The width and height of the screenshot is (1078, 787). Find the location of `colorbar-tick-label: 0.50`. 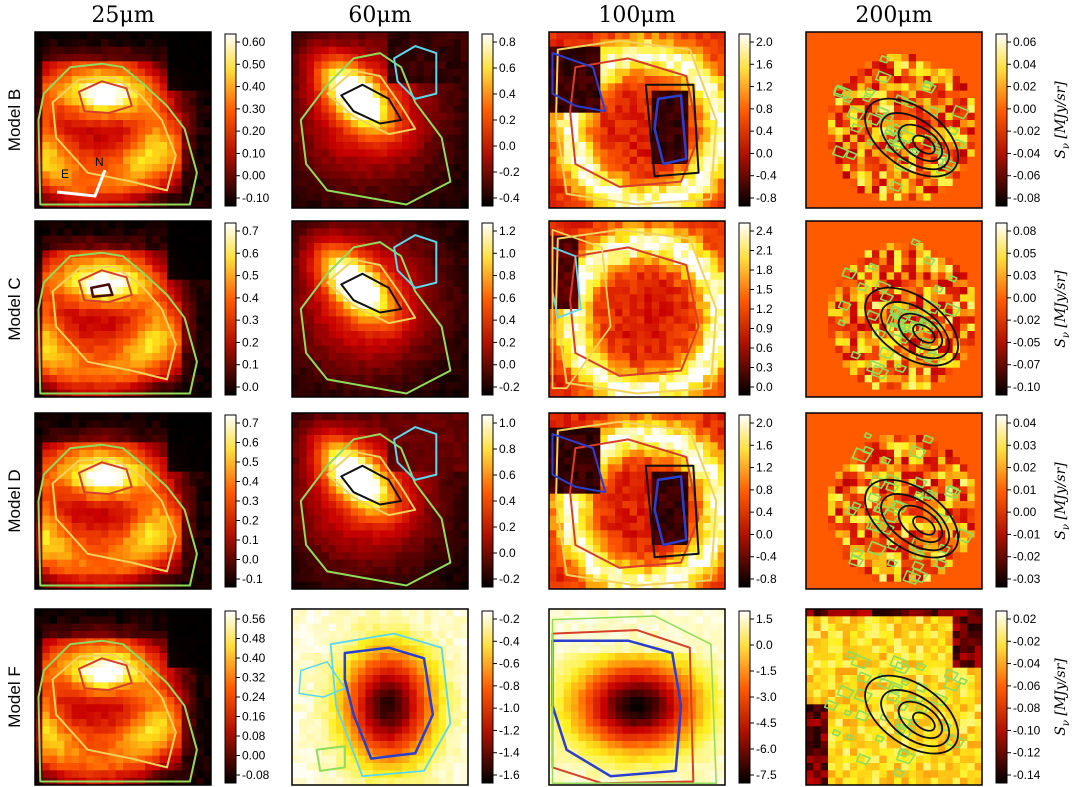

colorbar-tick-label: 0.50 is located at coordinates (254, 64).